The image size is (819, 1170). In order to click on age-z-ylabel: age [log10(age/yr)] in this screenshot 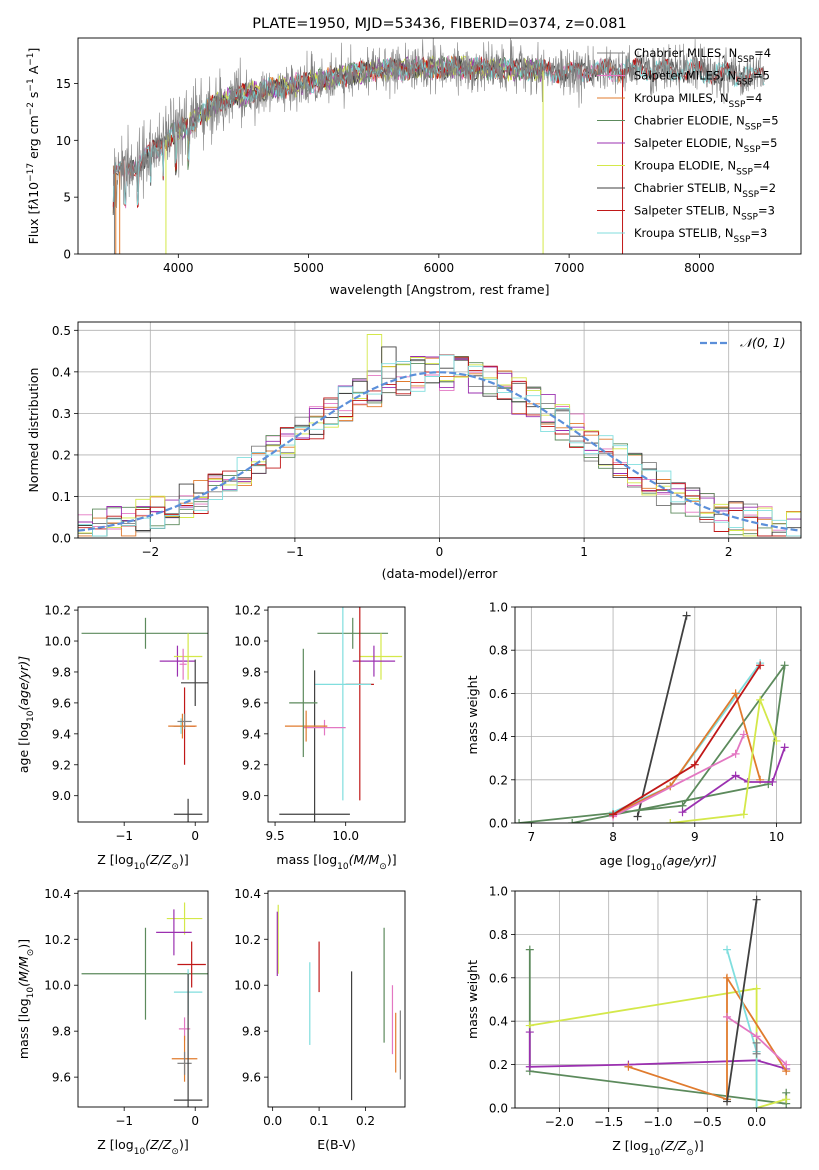, I will do `click(26, 714)`.